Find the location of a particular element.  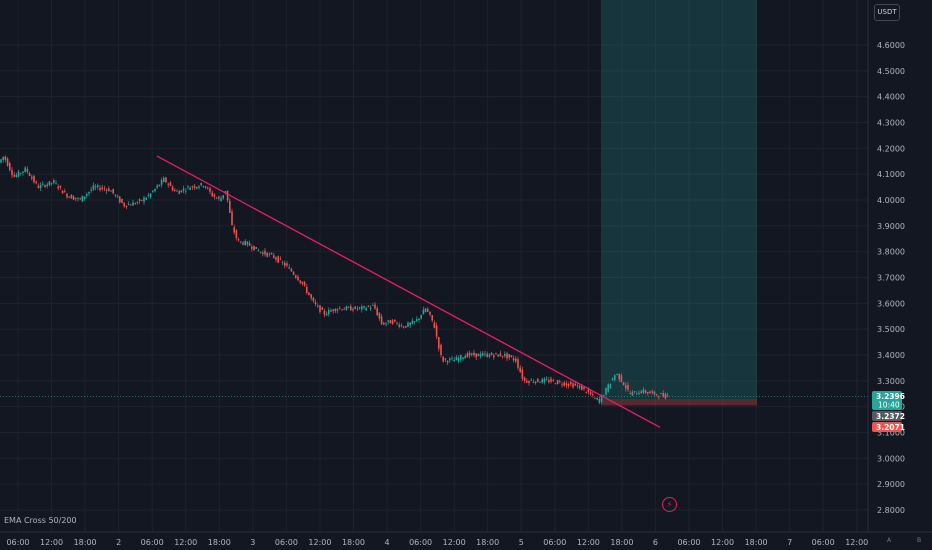

price-tick-label: 4.5000 is located at coordinates (891, 71).